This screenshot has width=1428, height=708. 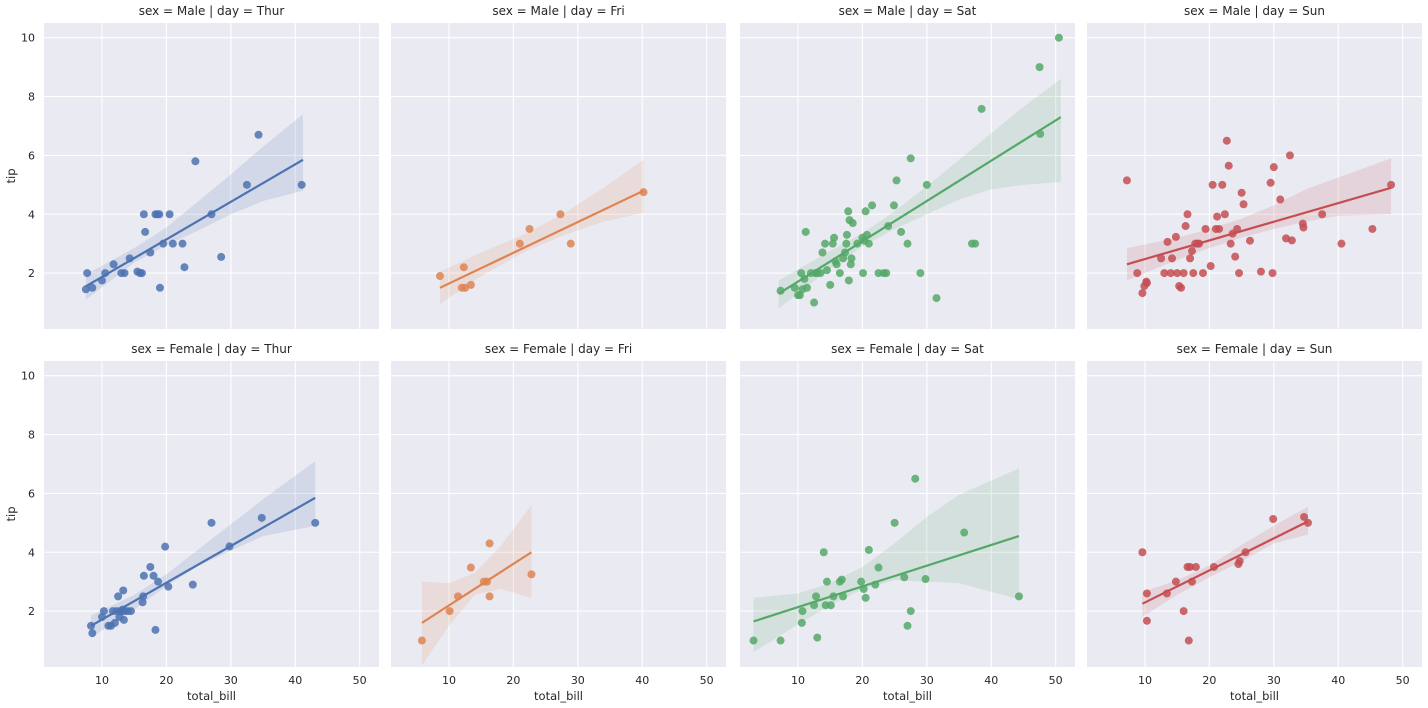 I want to click on x-tick-label: 40, so click(x=642, y=680).